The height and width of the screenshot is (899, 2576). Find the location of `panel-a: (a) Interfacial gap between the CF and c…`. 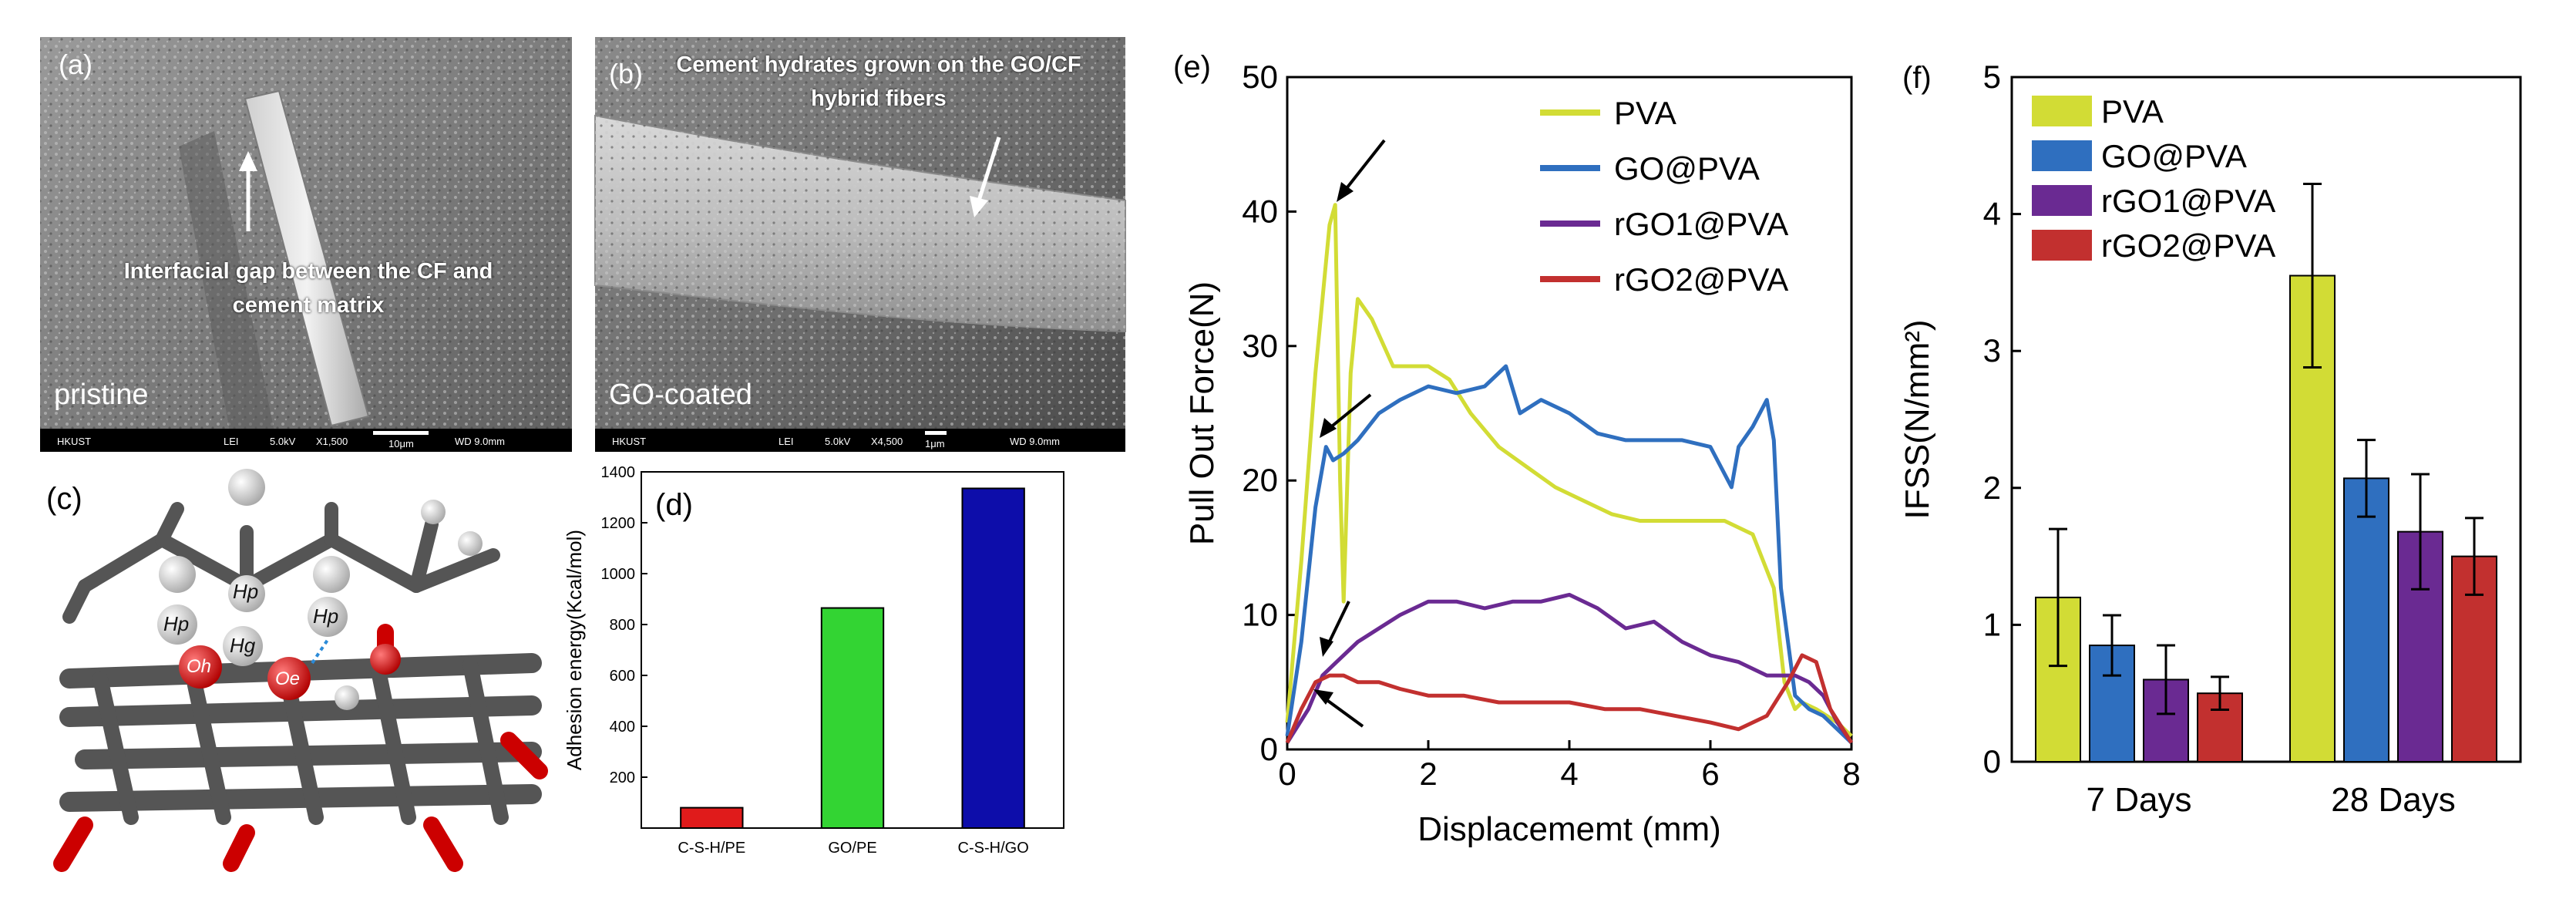

panel-a: (a) Interfacial gap between the CF and c… is located at coordinates (306, 244).